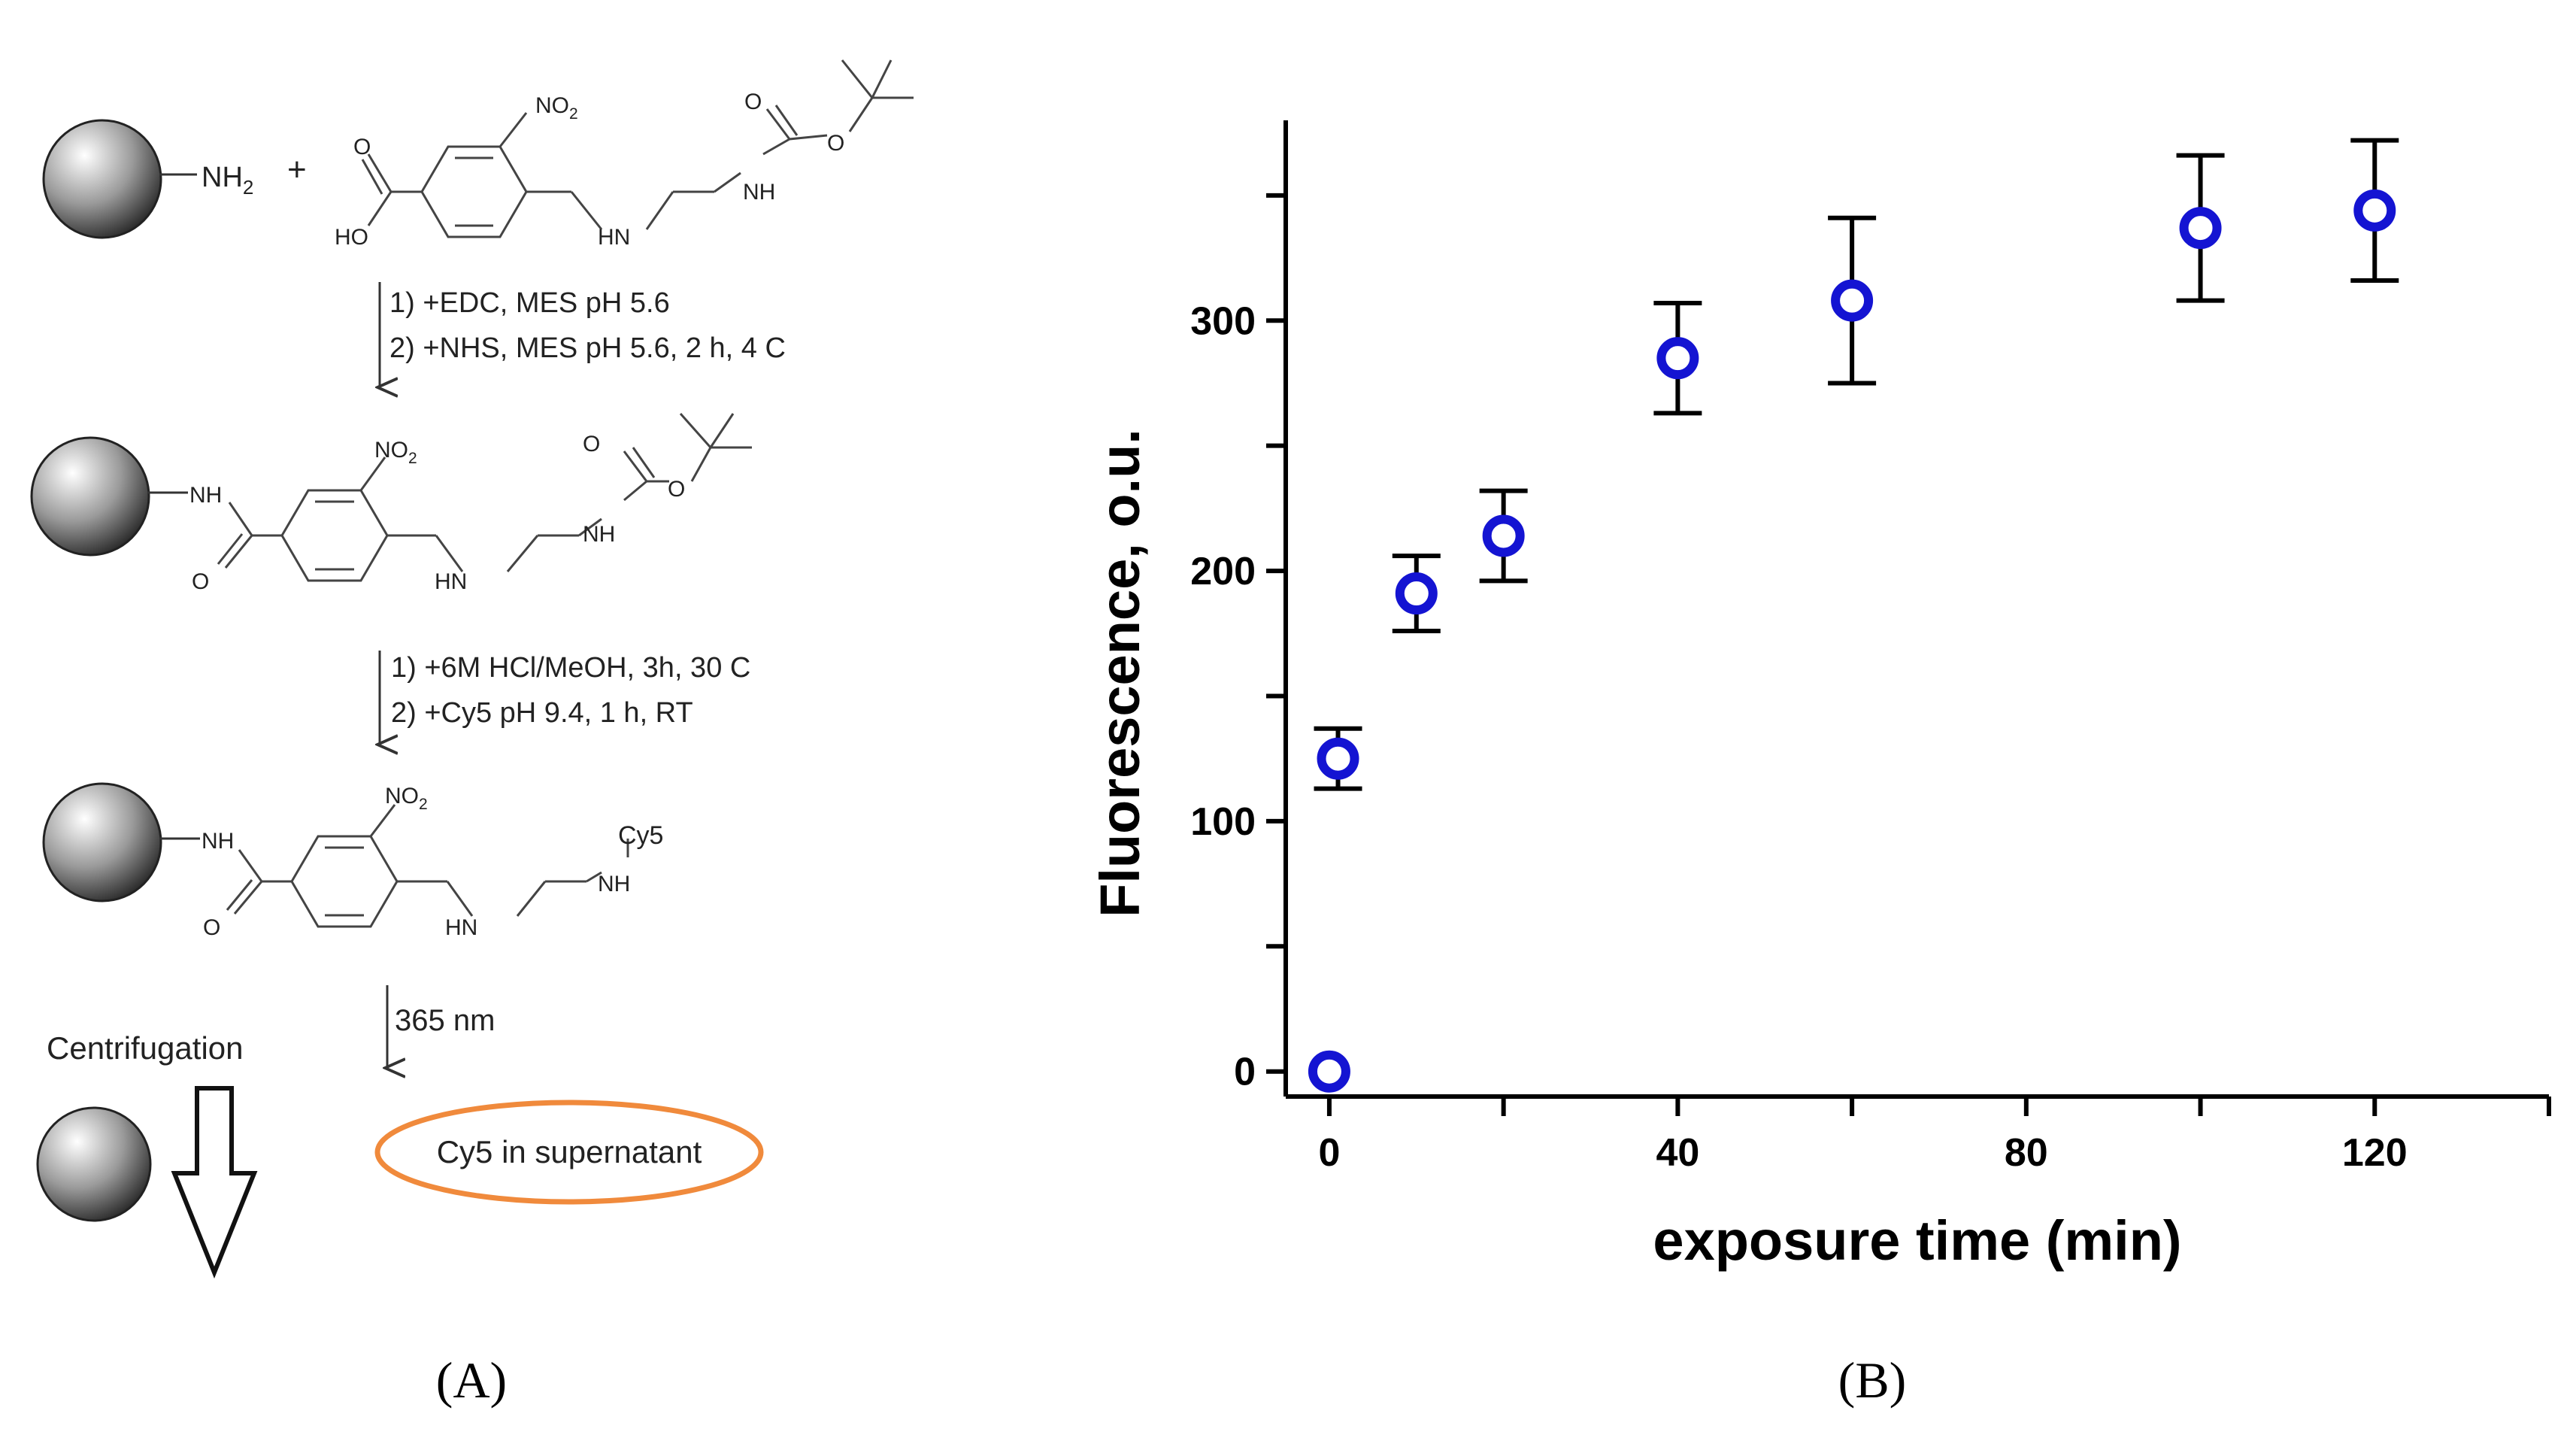  I want to click on scheme-row-4: Centrifugation Cy5 in supernatant, so click(400, 1154).